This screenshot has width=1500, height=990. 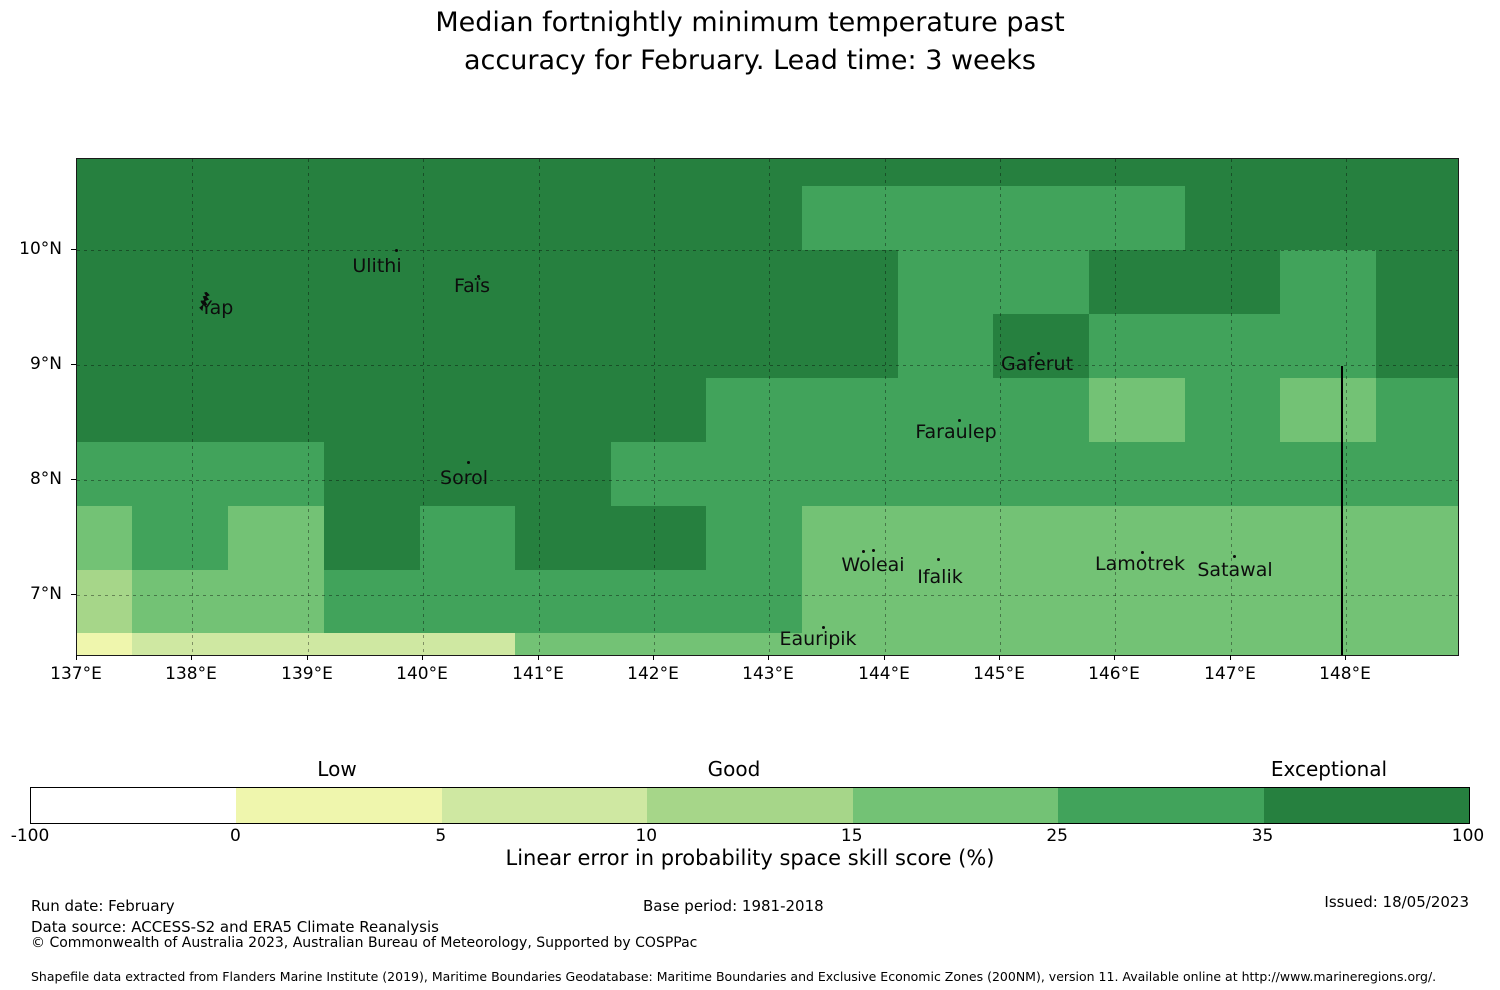 What do you see at coordinates (1396, 902) in the screenshot?
I see `issued-date-text: Issued: 18/05/2023` at bounding box center [1396, 902].